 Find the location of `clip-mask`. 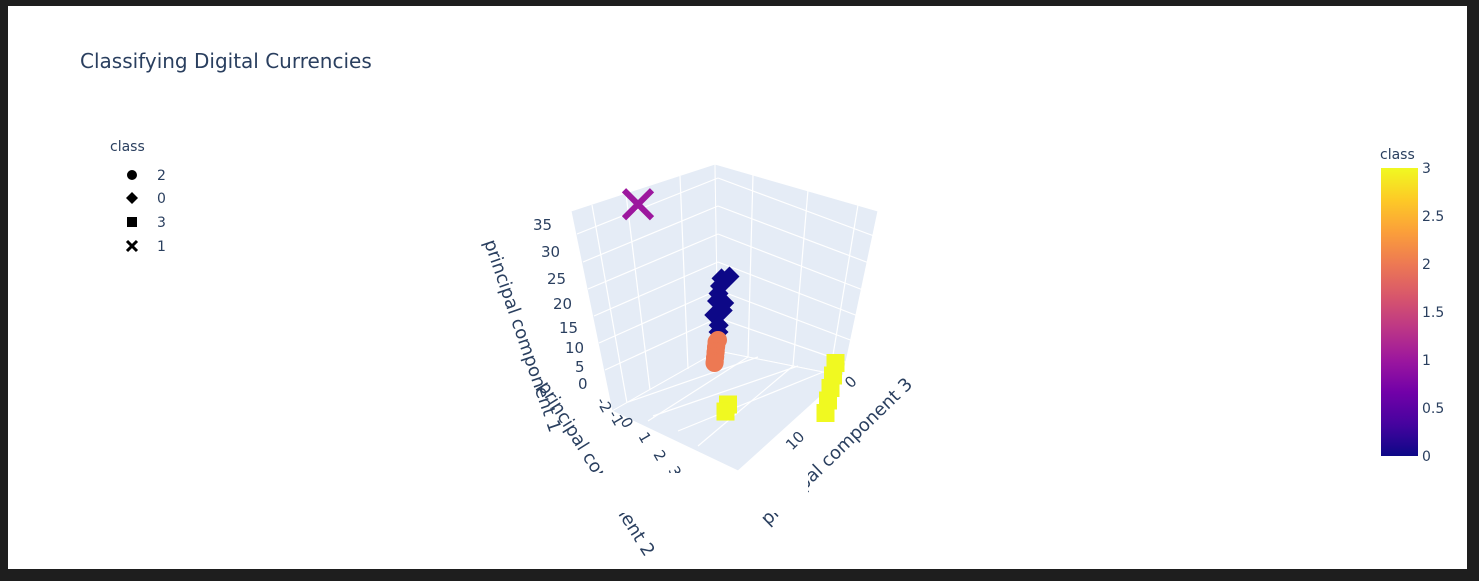

clip-mask is located at coordinates (688, 493).